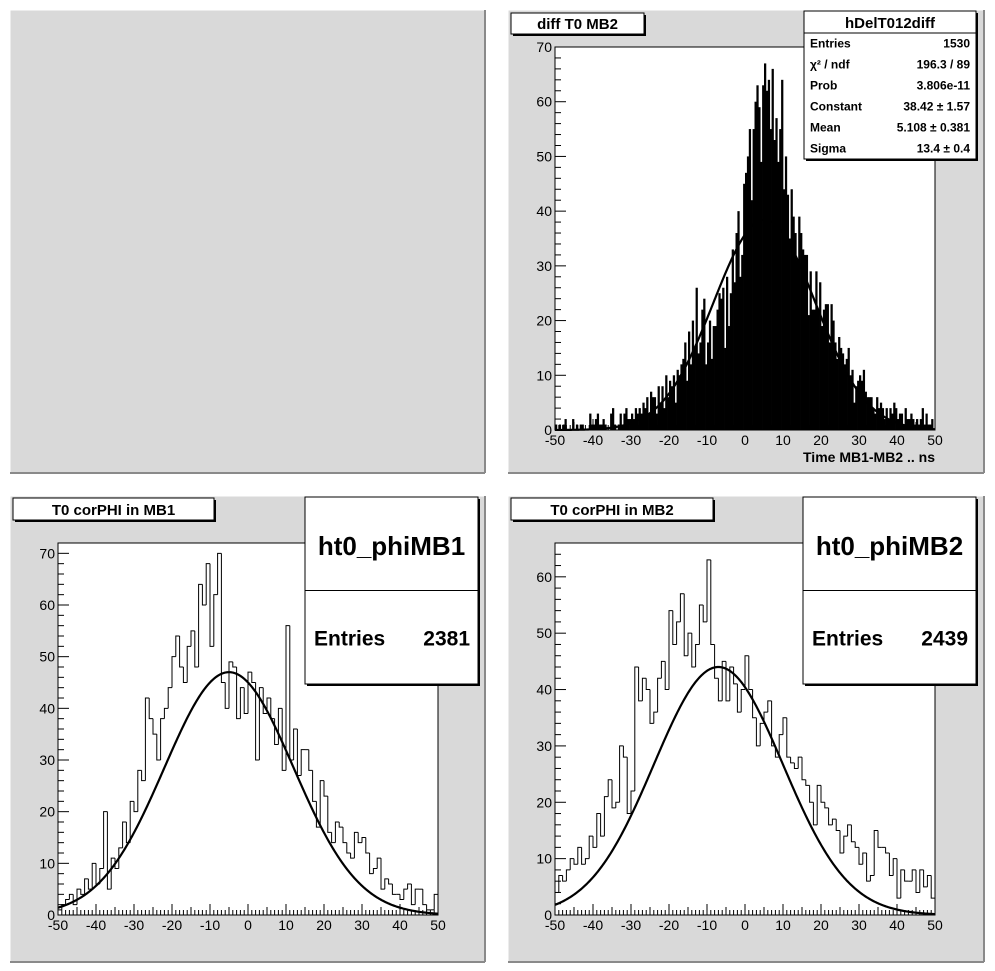  I want to click on stats-label: Constant, so click(836, 107).